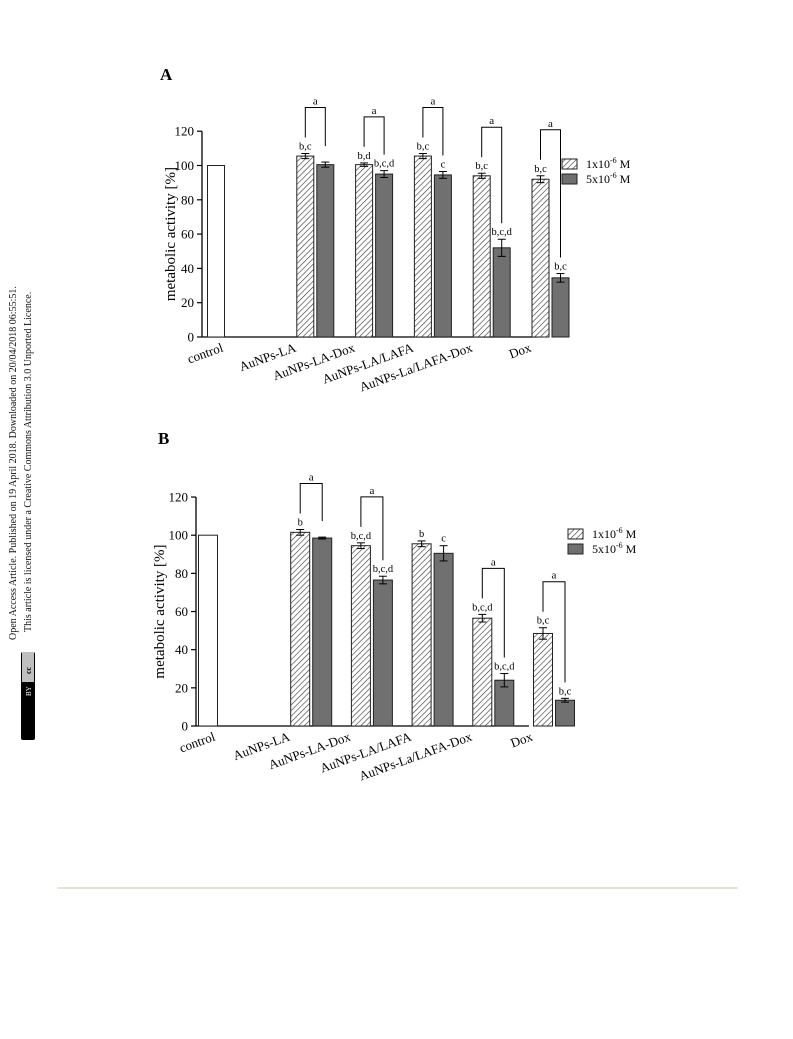 The height and width of the screenshot is (1039, 793). I want to click on significance-annotation: b,d, so click(365, 156).